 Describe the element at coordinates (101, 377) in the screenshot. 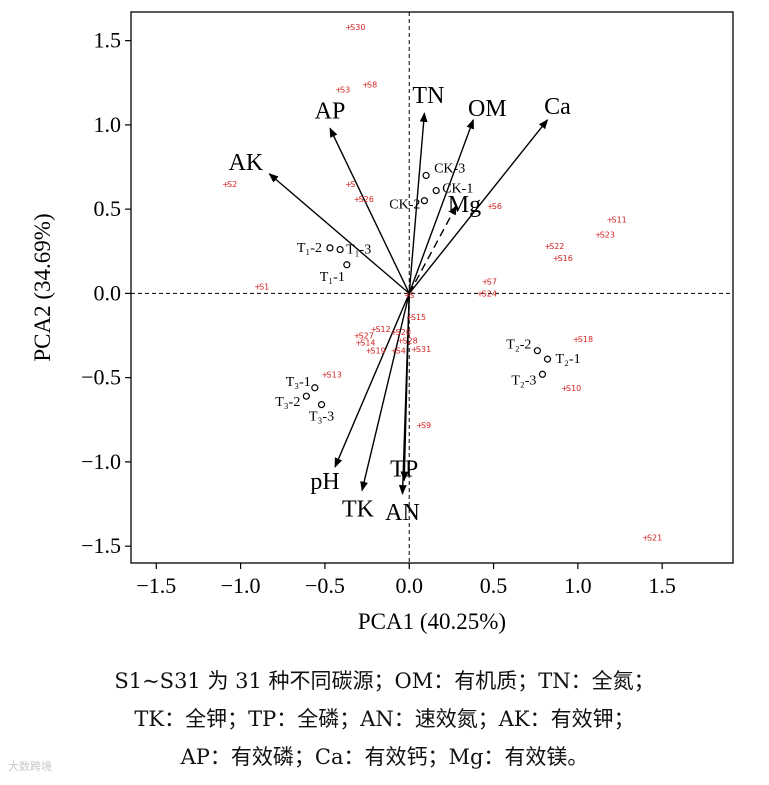

I see `y-tick-label: −0.5` at that location.